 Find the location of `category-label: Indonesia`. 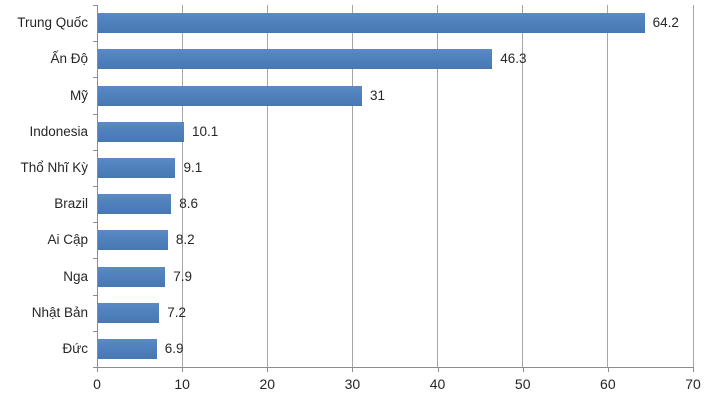

category-label: Indonesia is located at coordinates (58, 131).